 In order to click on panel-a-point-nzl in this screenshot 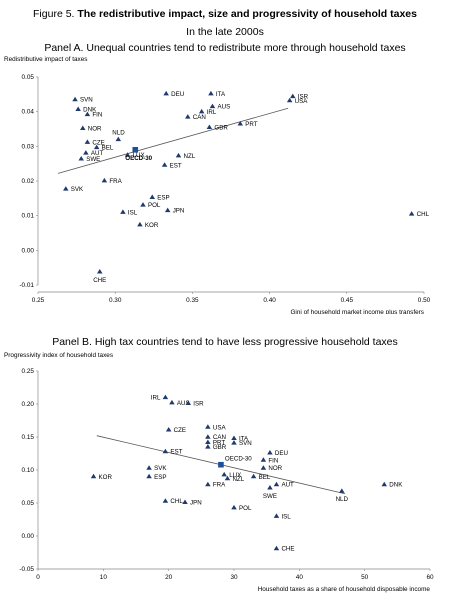, I will do `click(178, 155)`.